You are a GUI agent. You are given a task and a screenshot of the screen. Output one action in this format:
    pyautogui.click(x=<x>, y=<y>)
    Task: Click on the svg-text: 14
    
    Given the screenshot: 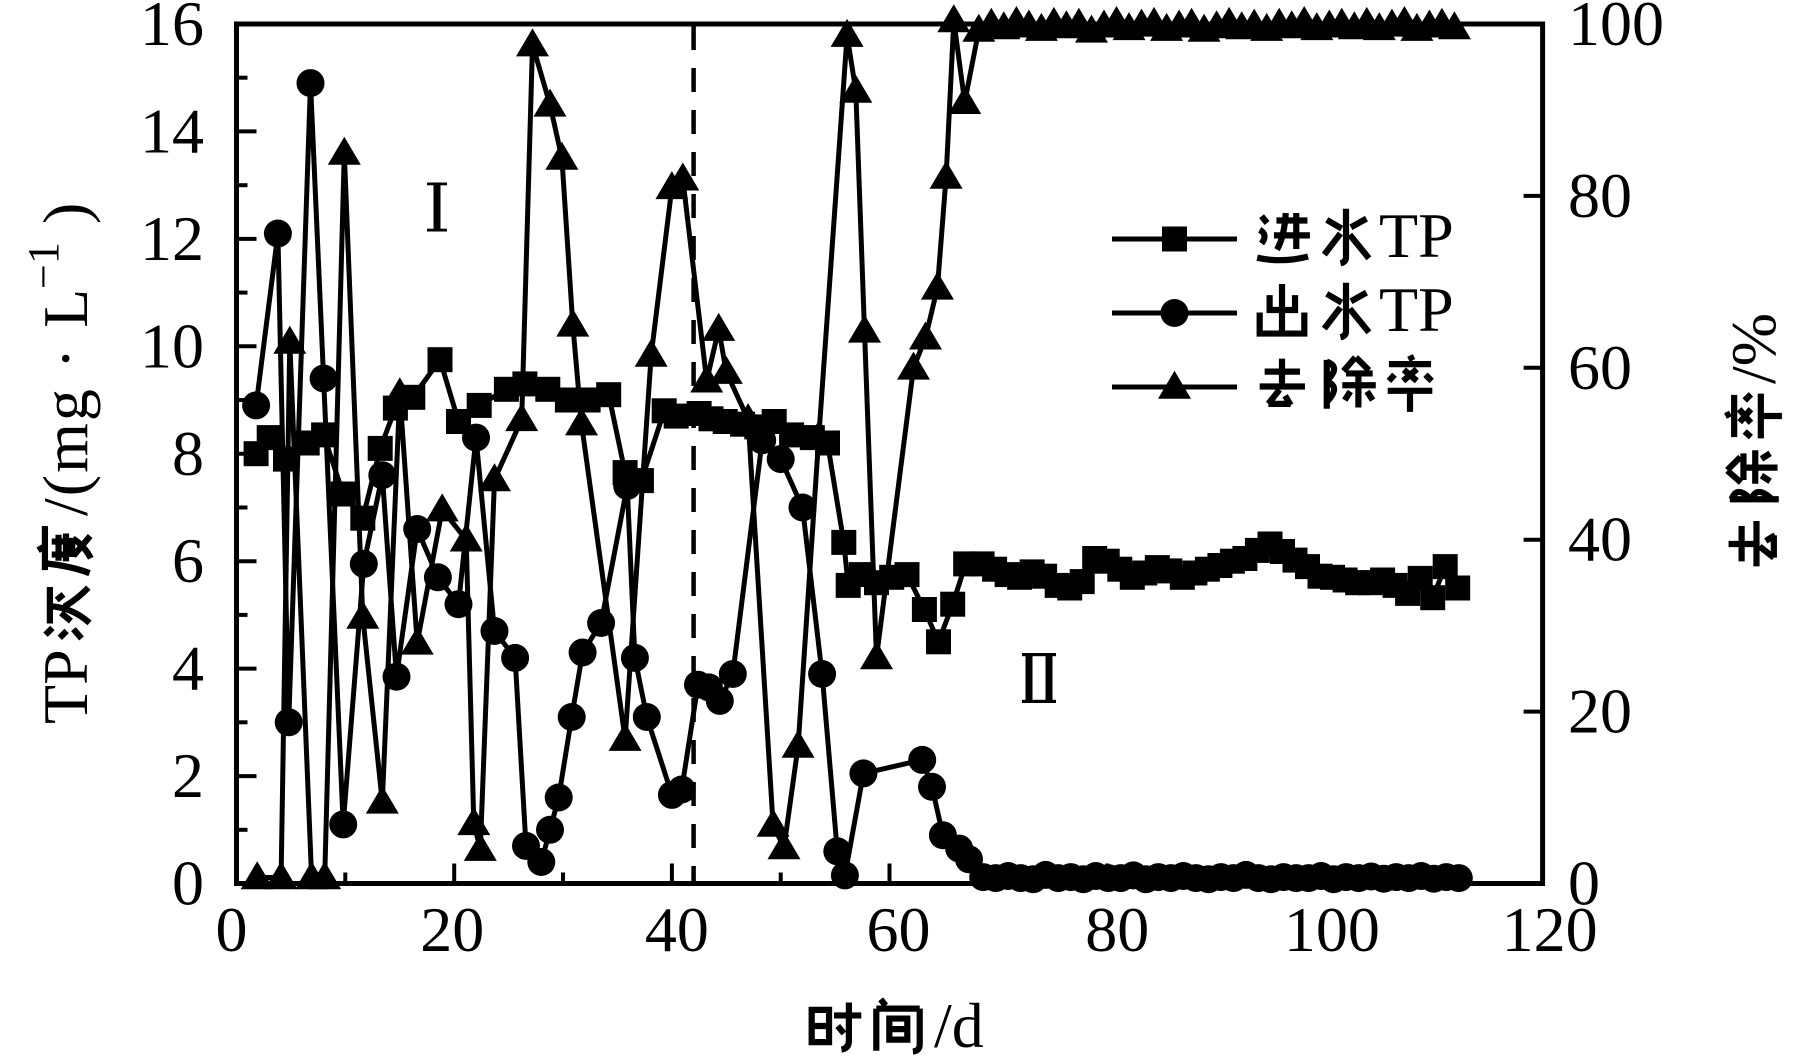 What is the action you would take?
    pyautogui.click(x=172, y=130)
    